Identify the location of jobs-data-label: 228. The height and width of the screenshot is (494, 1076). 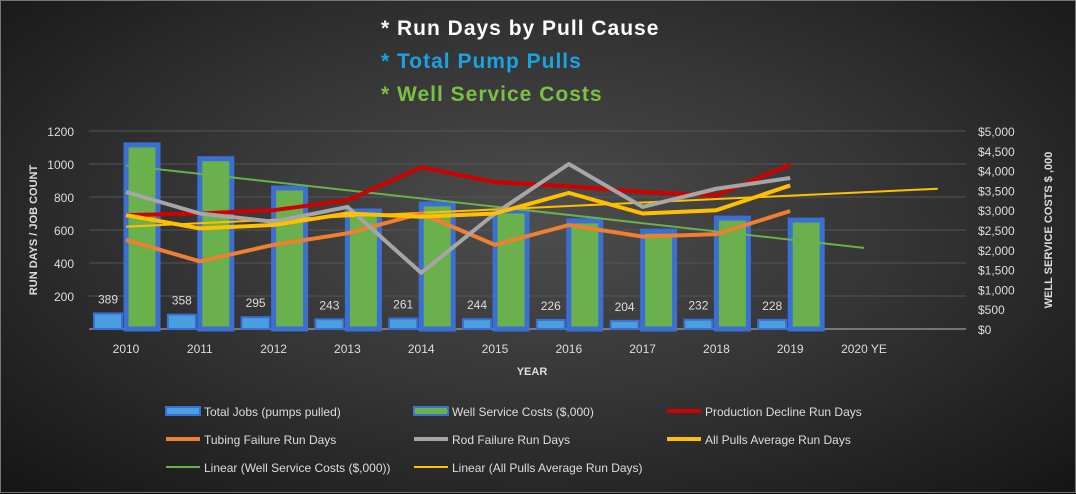
(772, 306).